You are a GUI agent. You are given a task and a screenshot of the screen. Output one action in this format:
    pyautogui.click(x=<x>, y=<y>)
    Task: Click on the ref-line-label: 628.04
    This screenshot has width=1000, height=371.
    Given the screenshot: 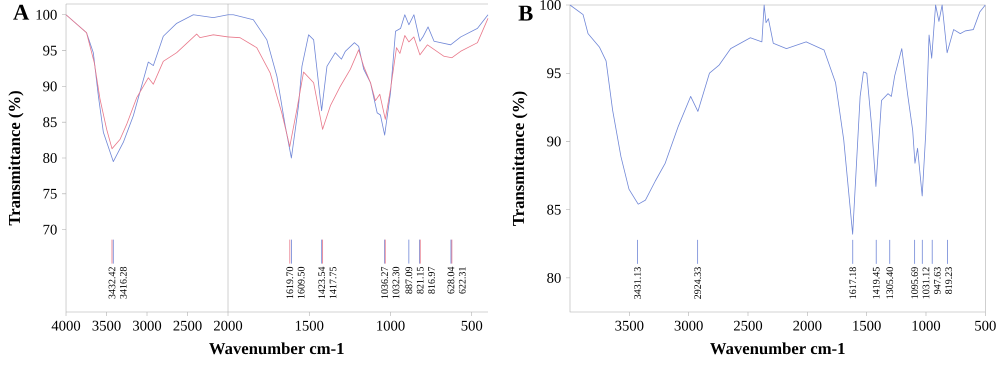 What is the action you would take?
    pyautogui.click(x=451, y=280)
    